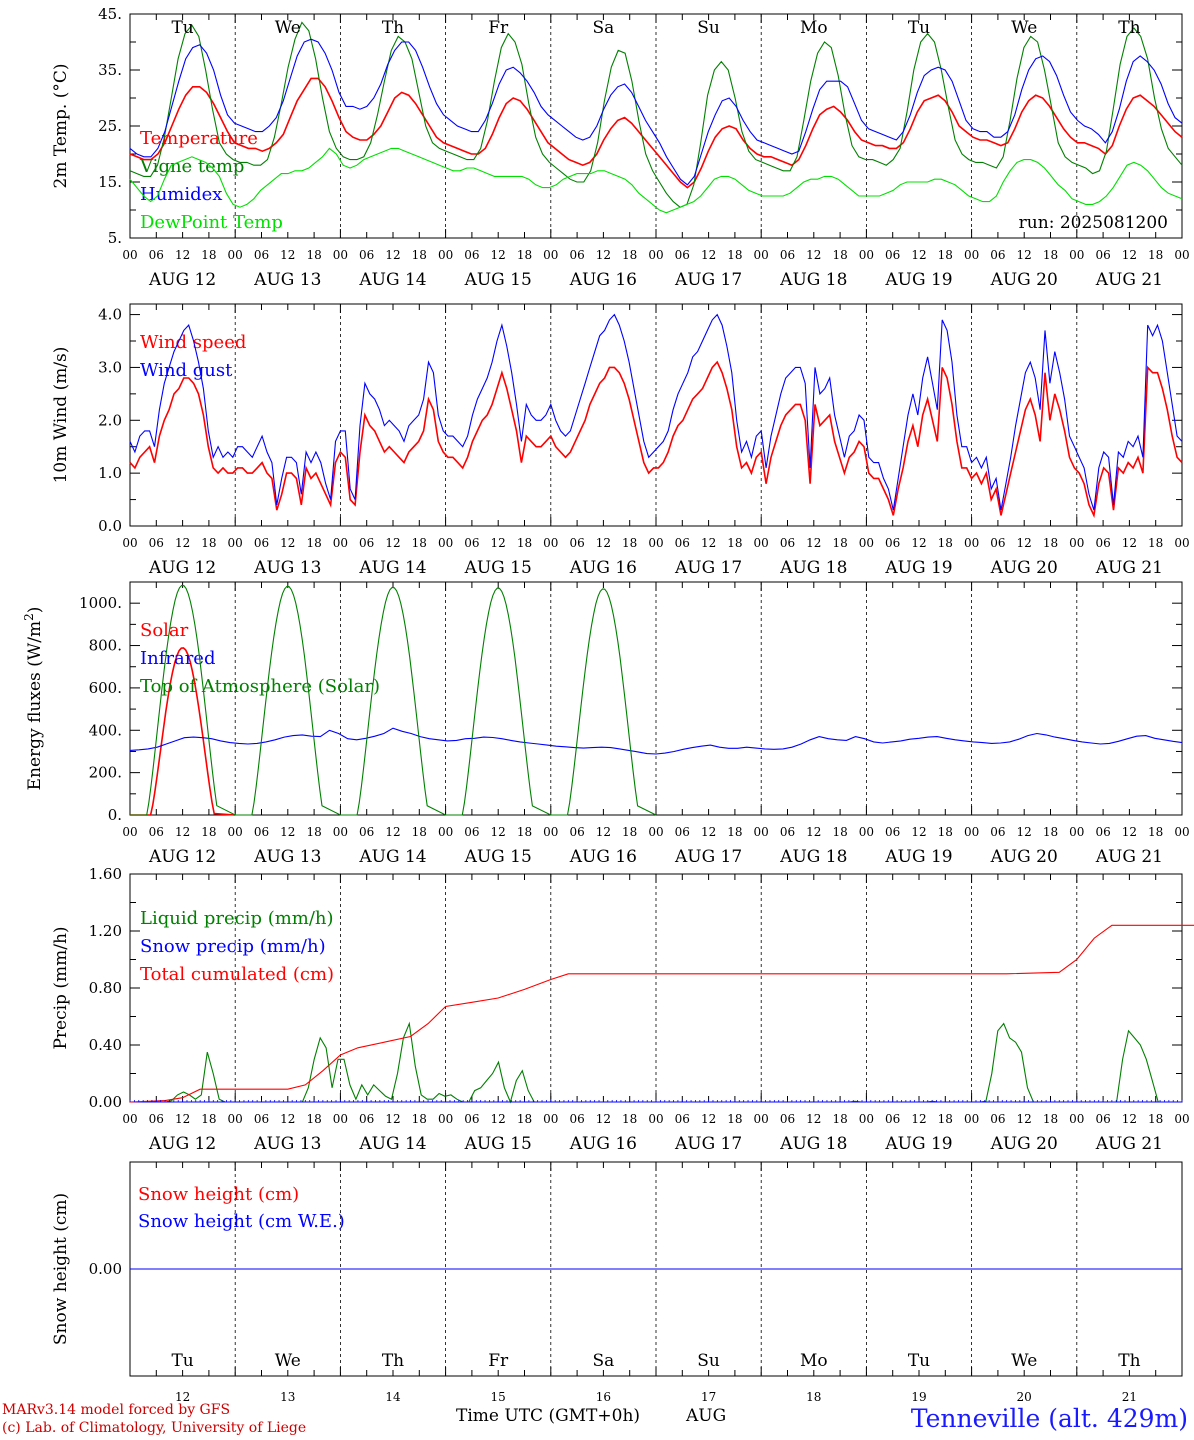  What do you see at coordinates (105, 688) in the screenshot?
I see `y-tick-label: 600.` at bounding box center [105, 688].